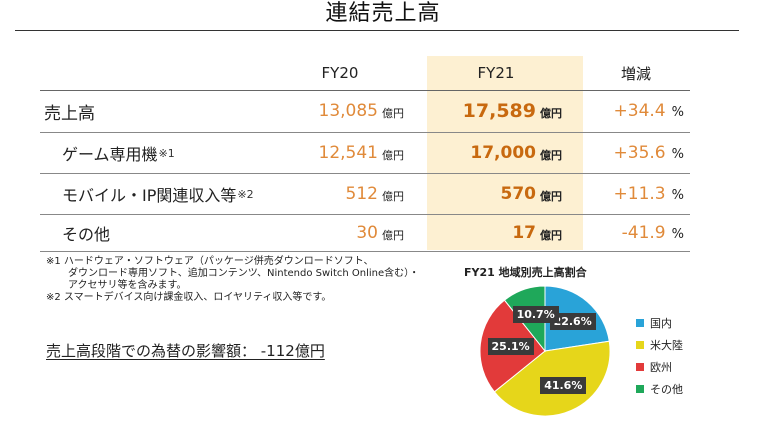  What do you see at coordinates (510, 346) in the screenshot?
I see `pie-slice-label: 25.1%` at bounding box center [510, 346].